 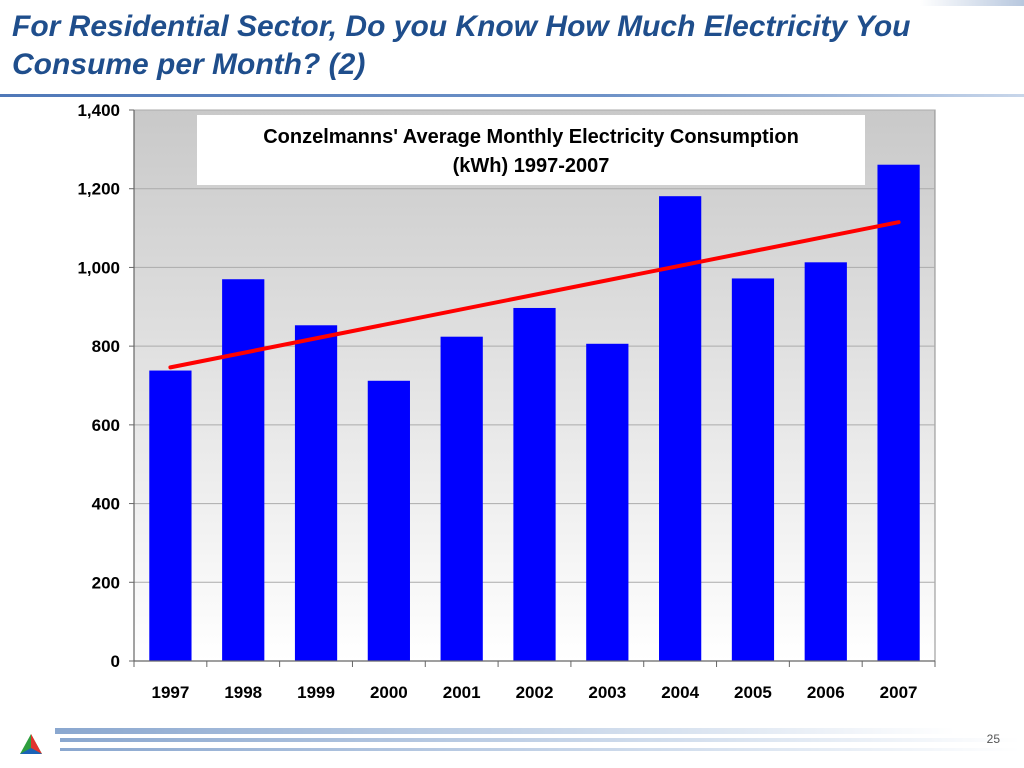 What do you see at coordinates (535, 692) in the screenshot?
I see `x-tick-label: 2002` at bounding box center [535, 692].